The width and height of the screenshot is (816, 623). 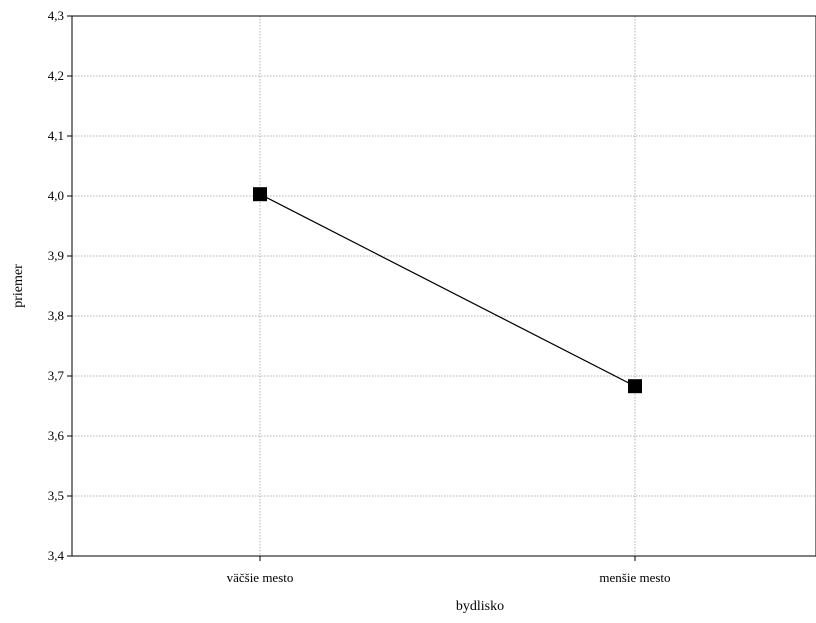 I want to click on y-tick-label: 3,6, so click(x=56, y=435).